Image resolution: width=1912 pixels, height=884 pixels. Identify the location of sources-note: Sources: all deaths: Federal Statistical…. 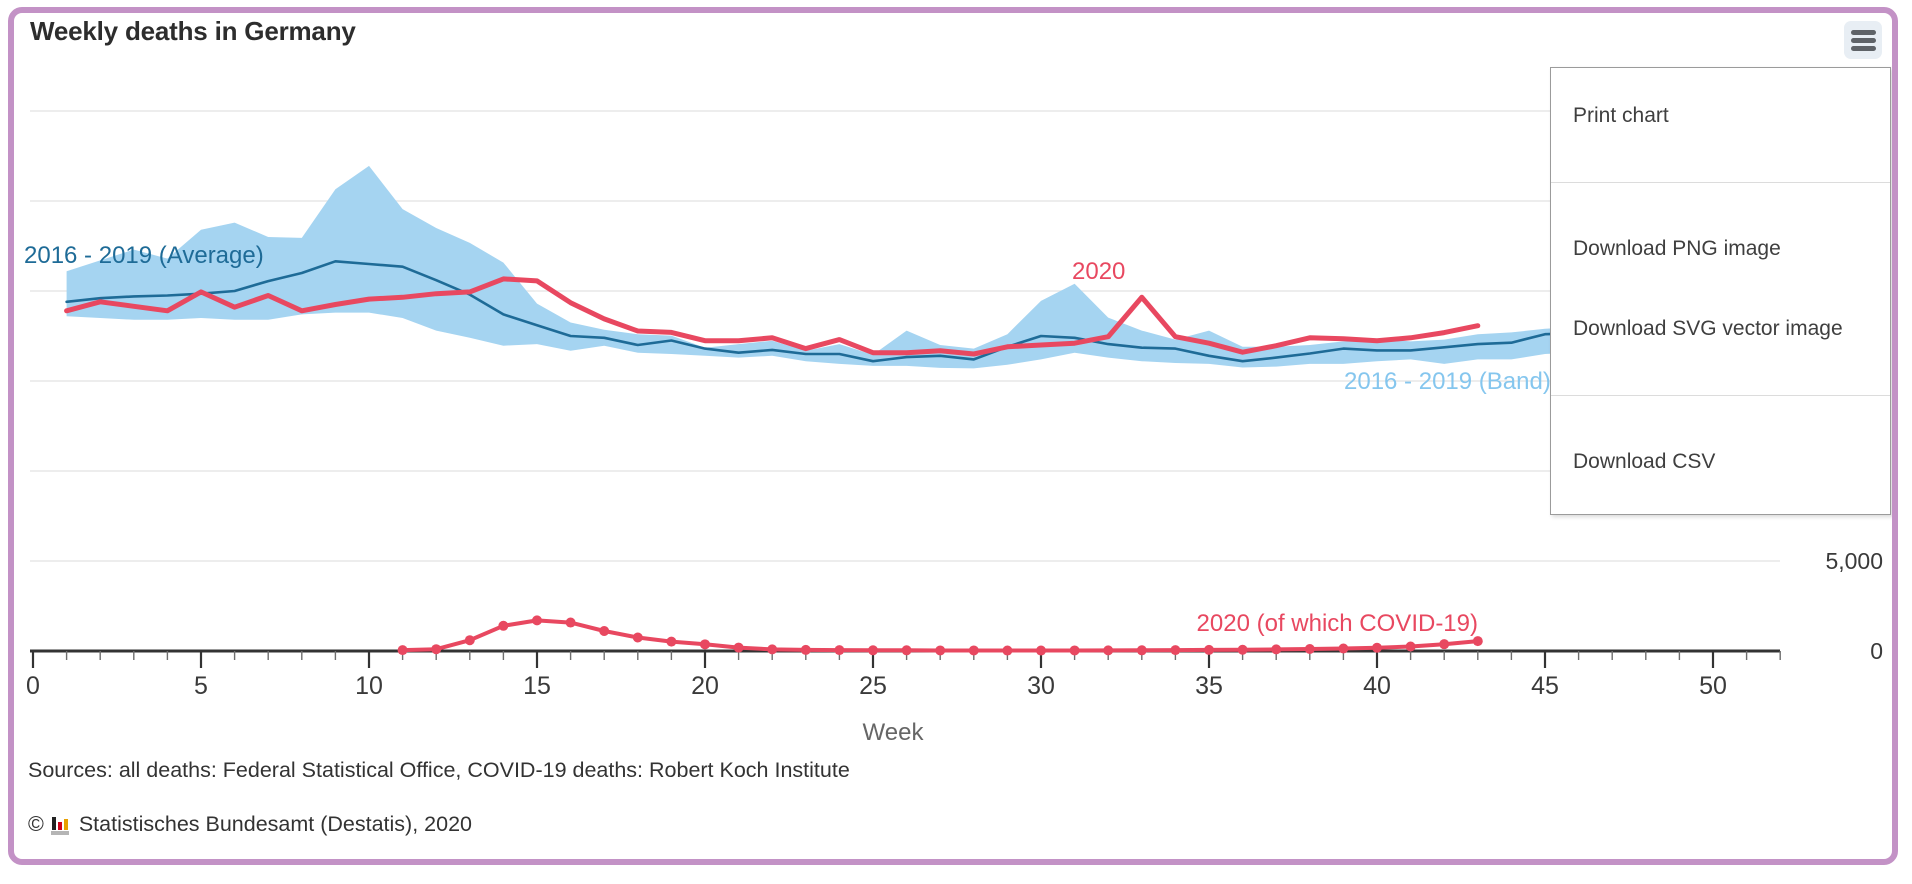
(439, 770).